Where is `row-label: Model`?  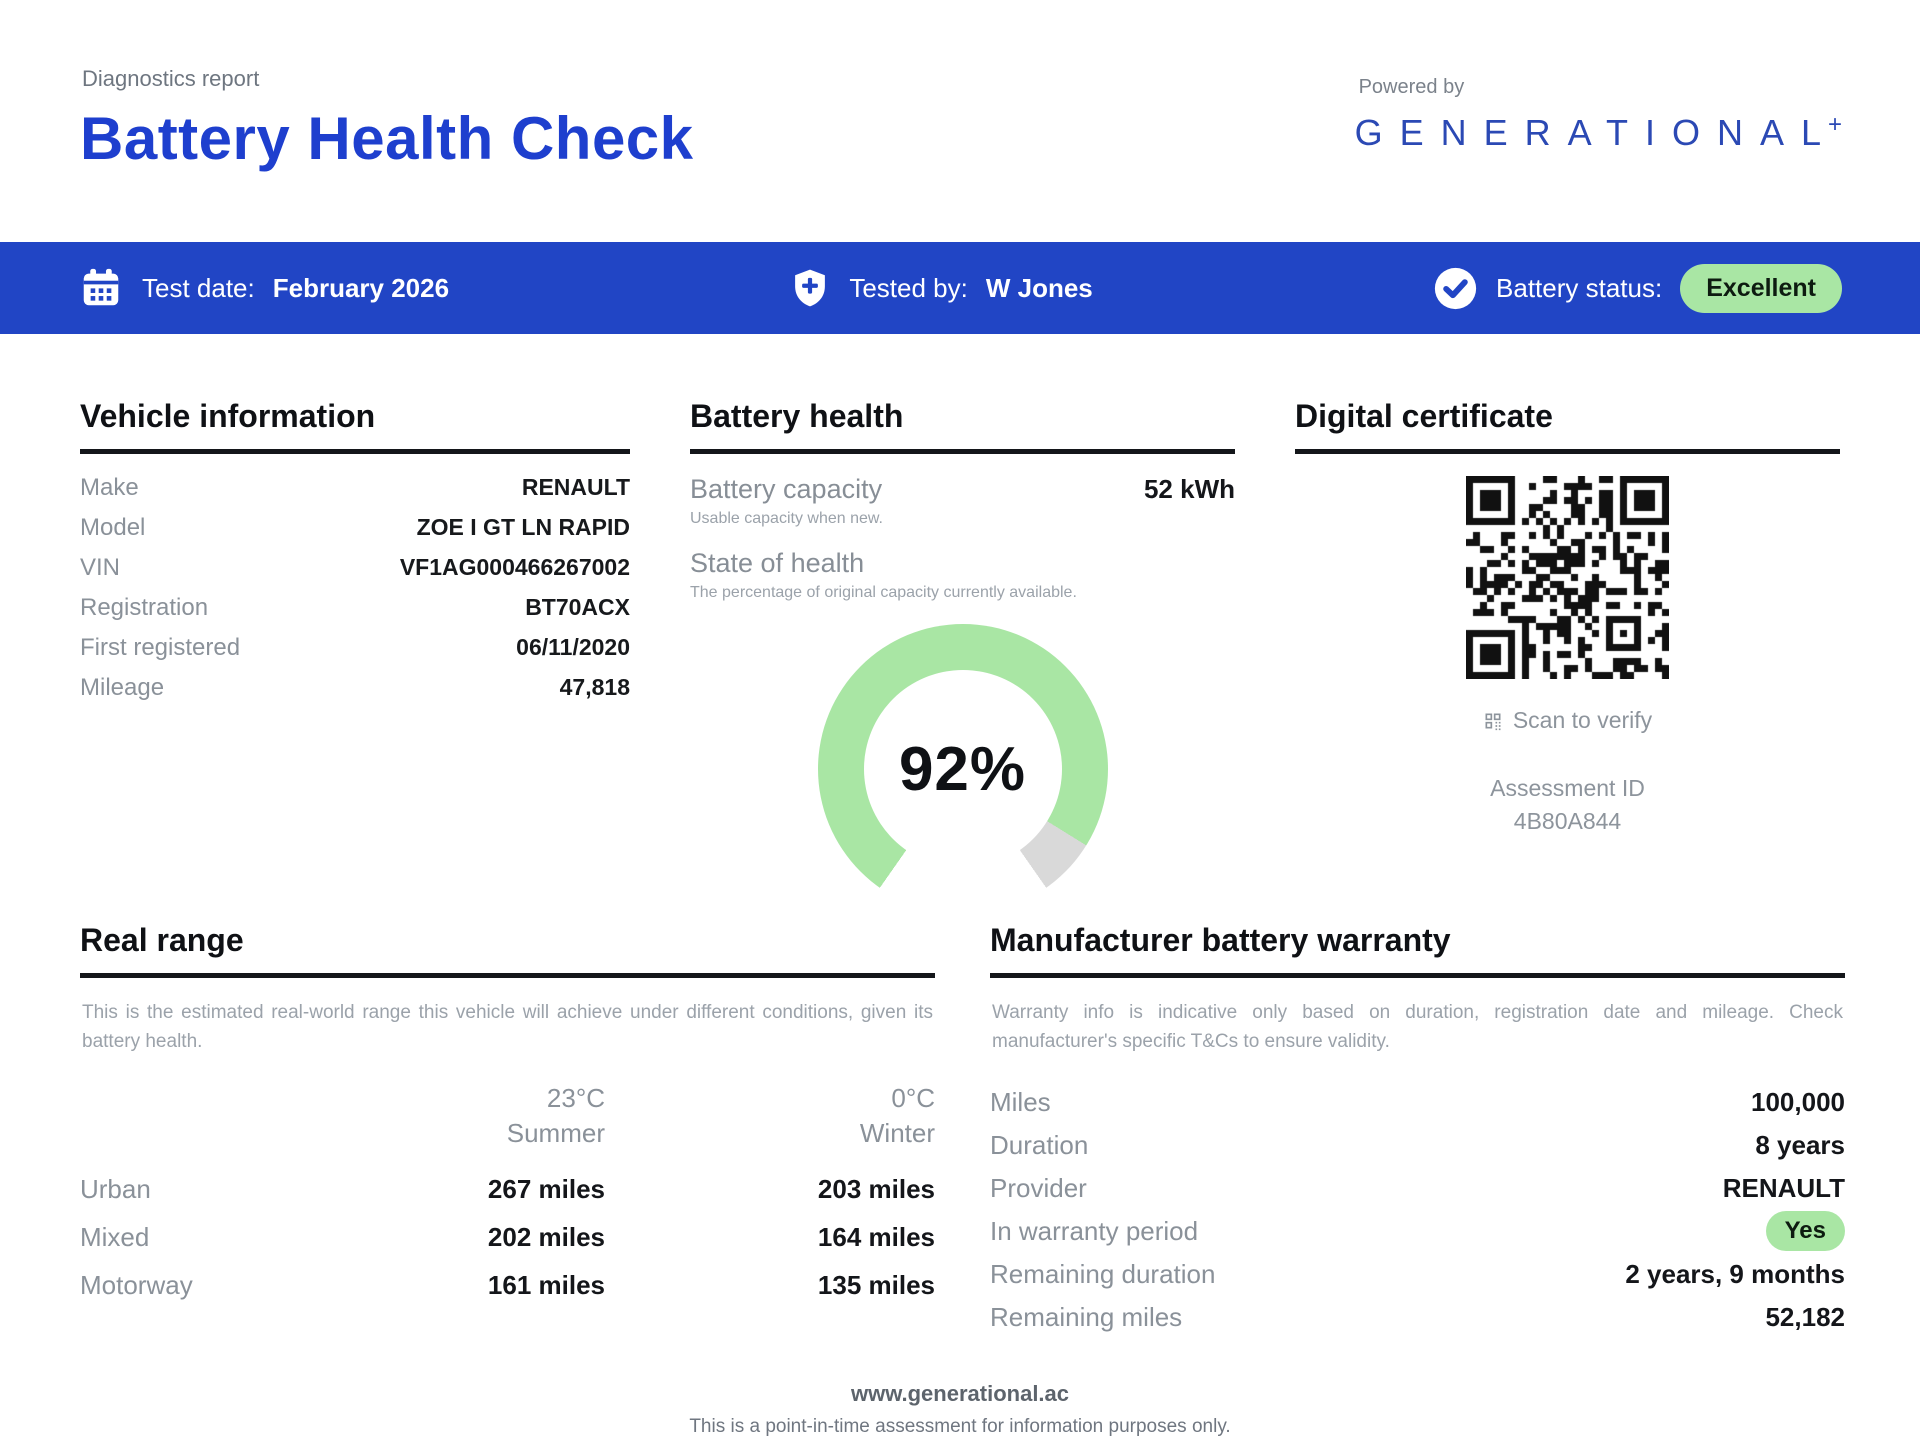
row-label: Model is located at coordinates (113, 527).